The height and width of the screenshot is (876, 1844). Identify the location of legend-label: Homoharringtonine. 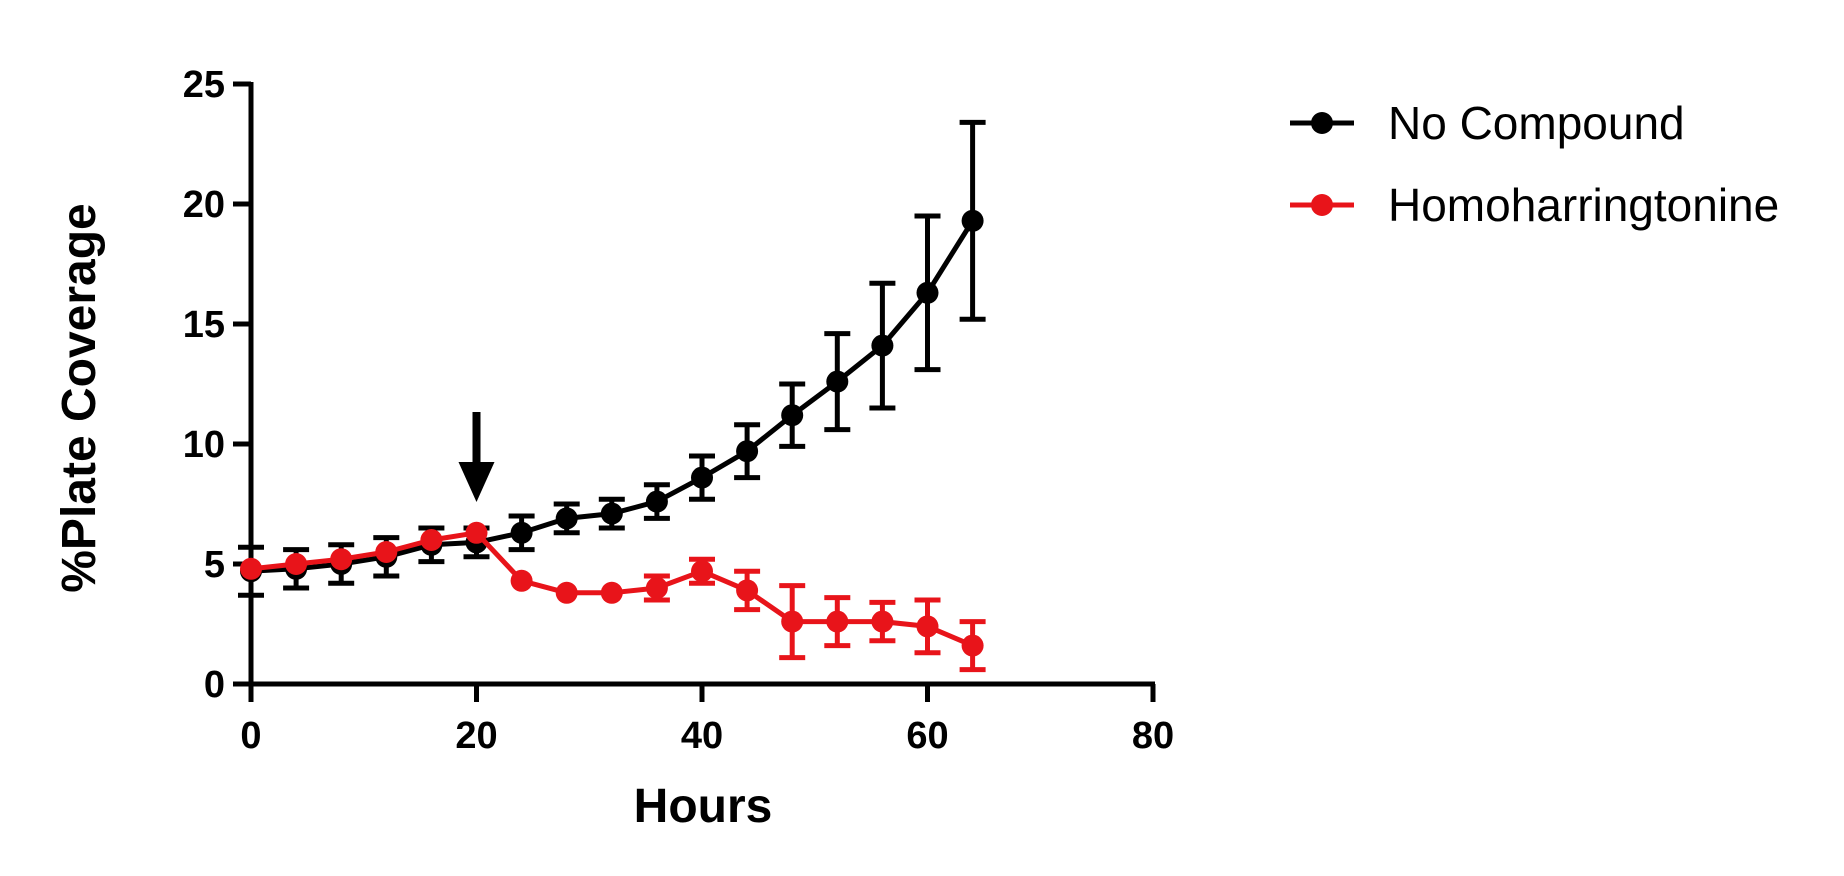
(1583, 205).